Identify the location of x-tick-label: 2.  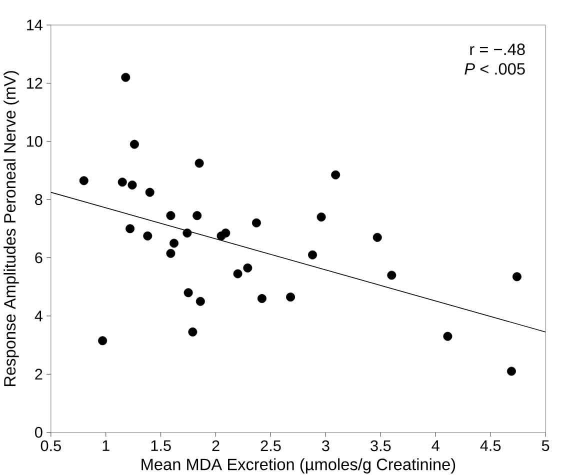
(216, 446).